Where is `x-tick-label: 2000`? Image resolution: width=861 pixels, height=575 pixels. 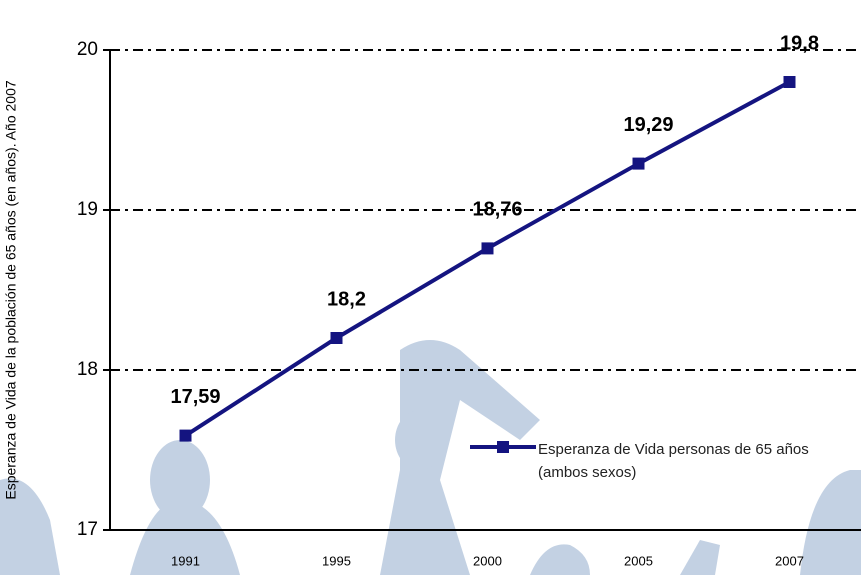
x-tick-label: 2000 is located at coordinates (487, 560).